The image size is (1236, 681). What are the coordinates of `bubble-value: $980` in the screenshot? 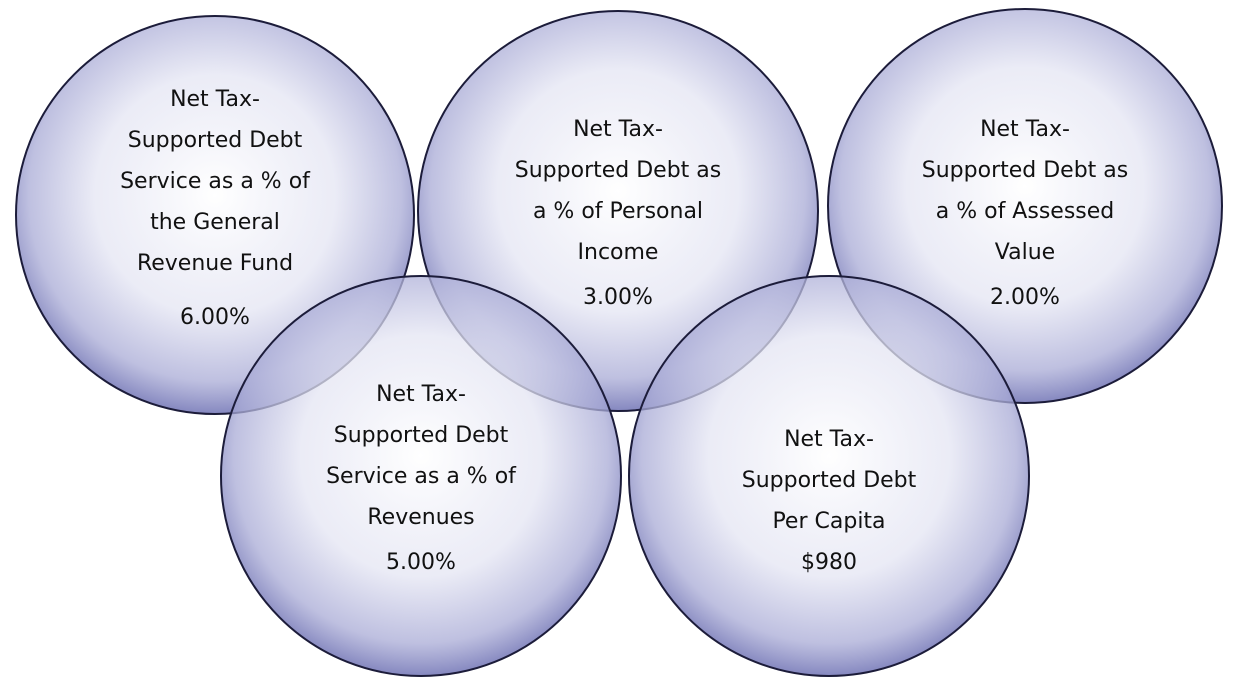 It's located at (829, 562).